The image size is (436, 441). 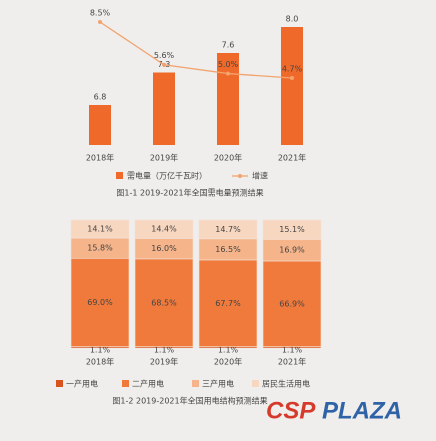 What do you see at coordinates (292, 19) in the screenshot?
I see `value-label: 8.0` at bounding box center [292, 19].